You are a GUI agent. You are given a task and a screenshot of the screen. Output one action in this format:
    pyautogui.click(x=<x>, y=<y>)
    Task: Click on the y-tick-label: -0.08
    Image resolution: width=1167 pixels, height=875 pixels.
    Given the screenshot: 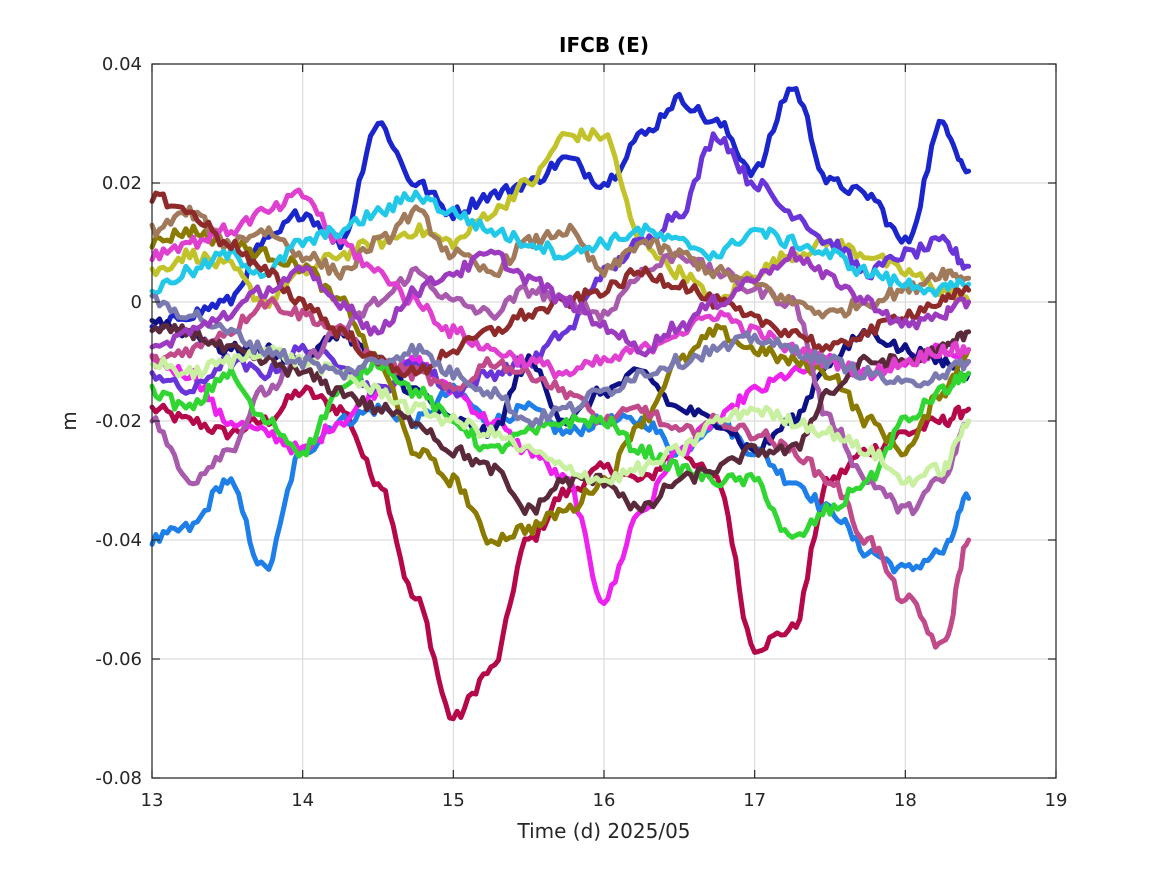 What is the action you would take?
    pyautogui.click(x=118, y=778)
    